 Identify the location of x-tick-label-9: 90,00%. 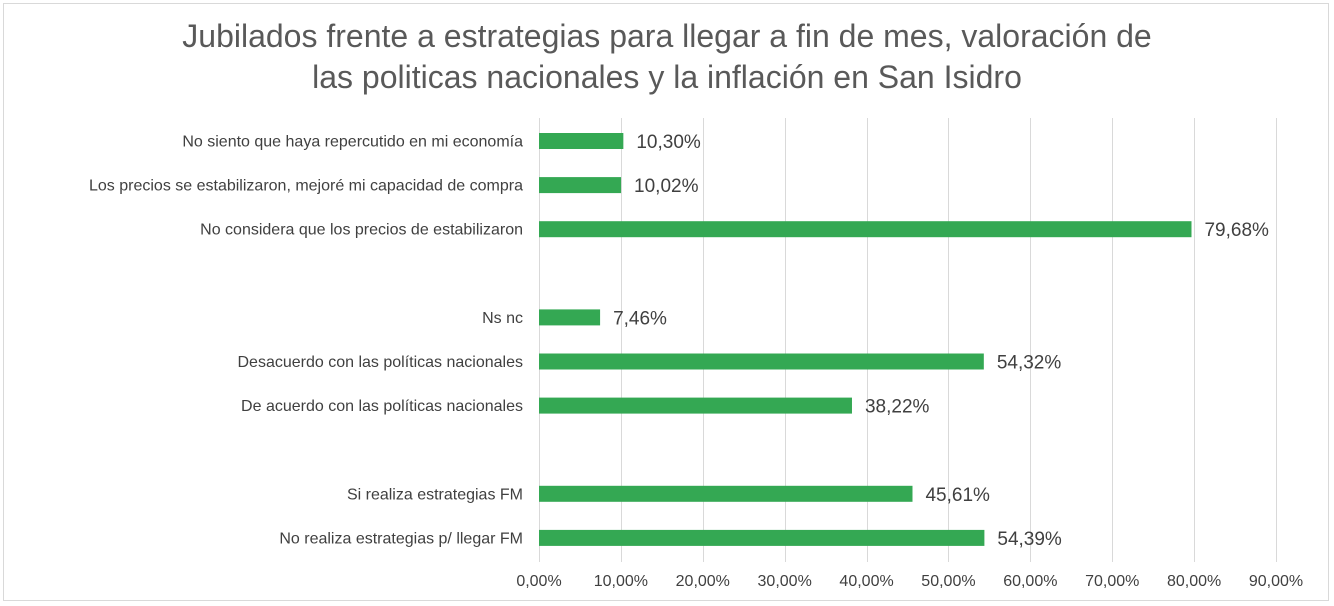
(1276, 581).